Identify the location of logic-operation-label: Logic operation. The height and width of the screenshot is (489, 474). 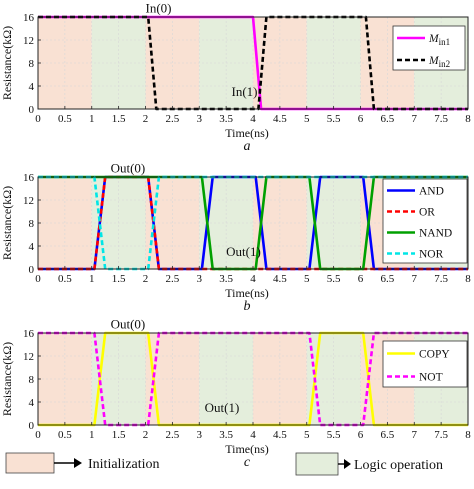
(398, 465).